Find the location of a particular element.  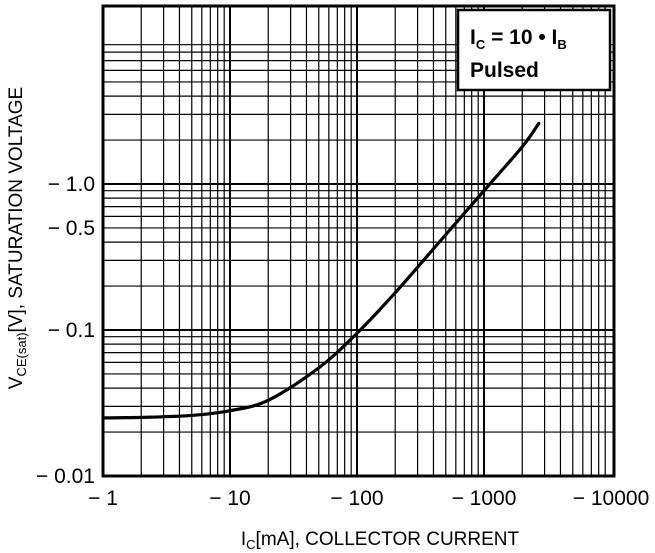

x-axis-title-rest: [mA], COLLECTOR CURRENT is located at coordinates (388, 539).